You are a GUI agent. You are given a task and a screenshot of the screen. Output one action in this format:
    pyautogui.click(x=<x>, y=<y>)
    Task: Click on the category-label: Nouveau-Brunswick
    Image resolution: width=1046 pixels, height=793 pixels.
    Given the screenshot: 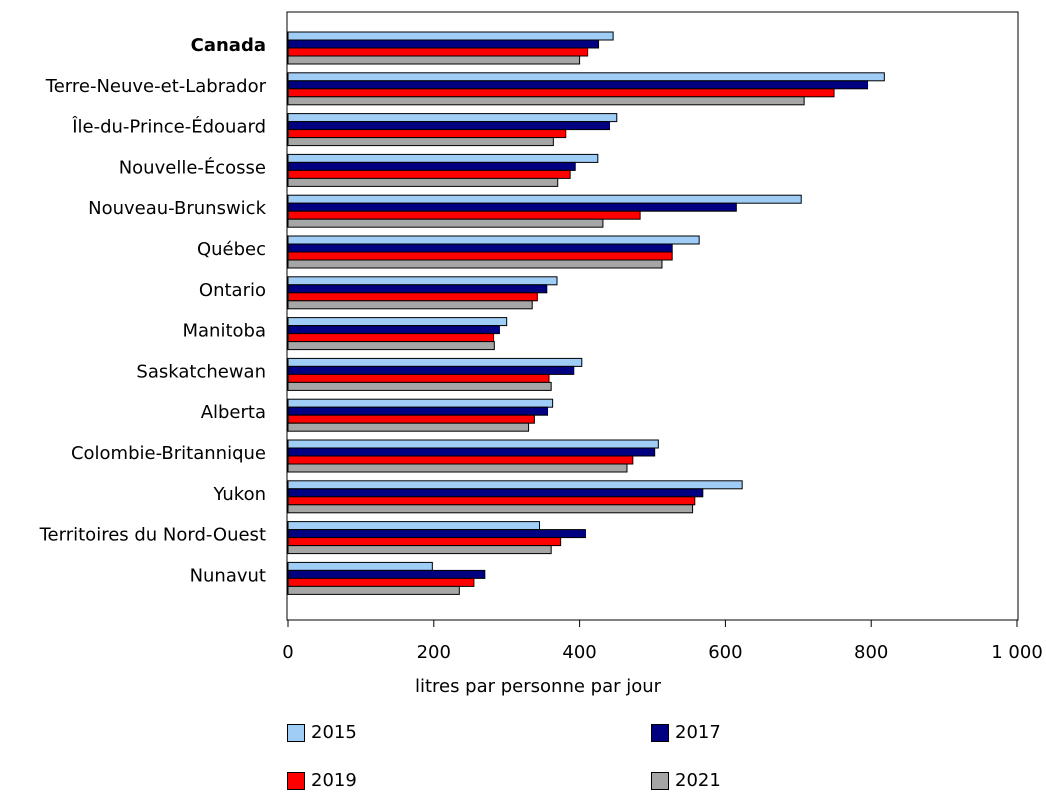 What is the action you would take?
    pyautogui.click(x=177, y=208)
    